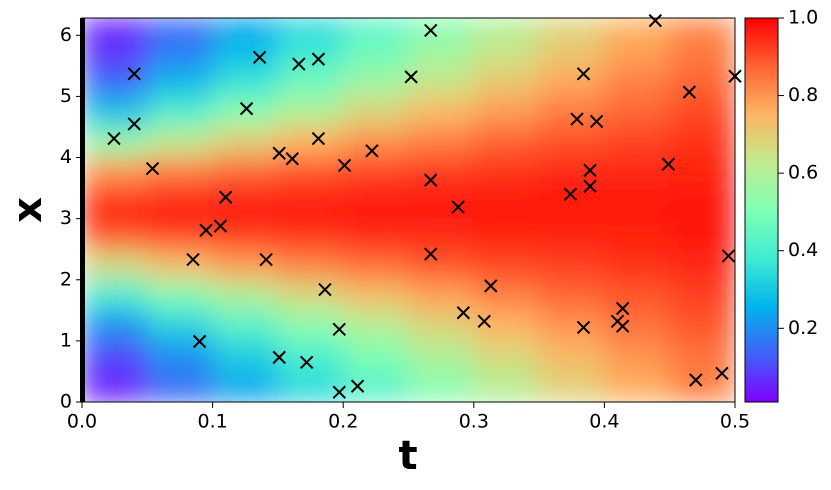 The image size is (831, 490). What do you see at coordinates (735, 422) in the screenshot?
I see `x-tick-label: 0.5` at bounding box center [735, 422].